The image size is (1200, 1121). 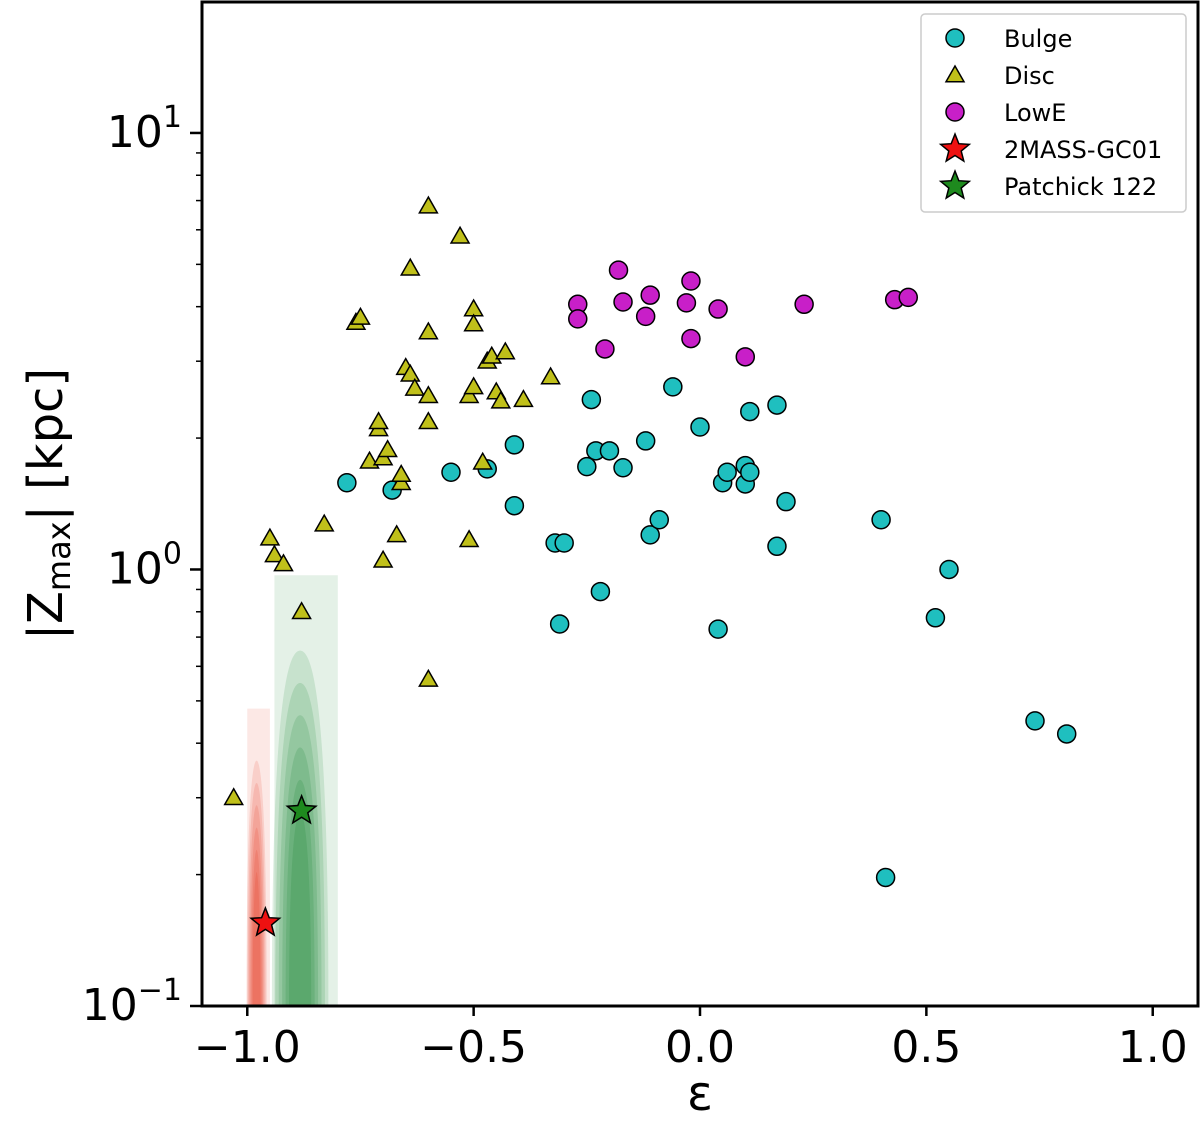 What do you see at coordinates (46, 615) in the screenshot?
I see `y-axis-label-main: |Z` at bounding box center [46, 615].